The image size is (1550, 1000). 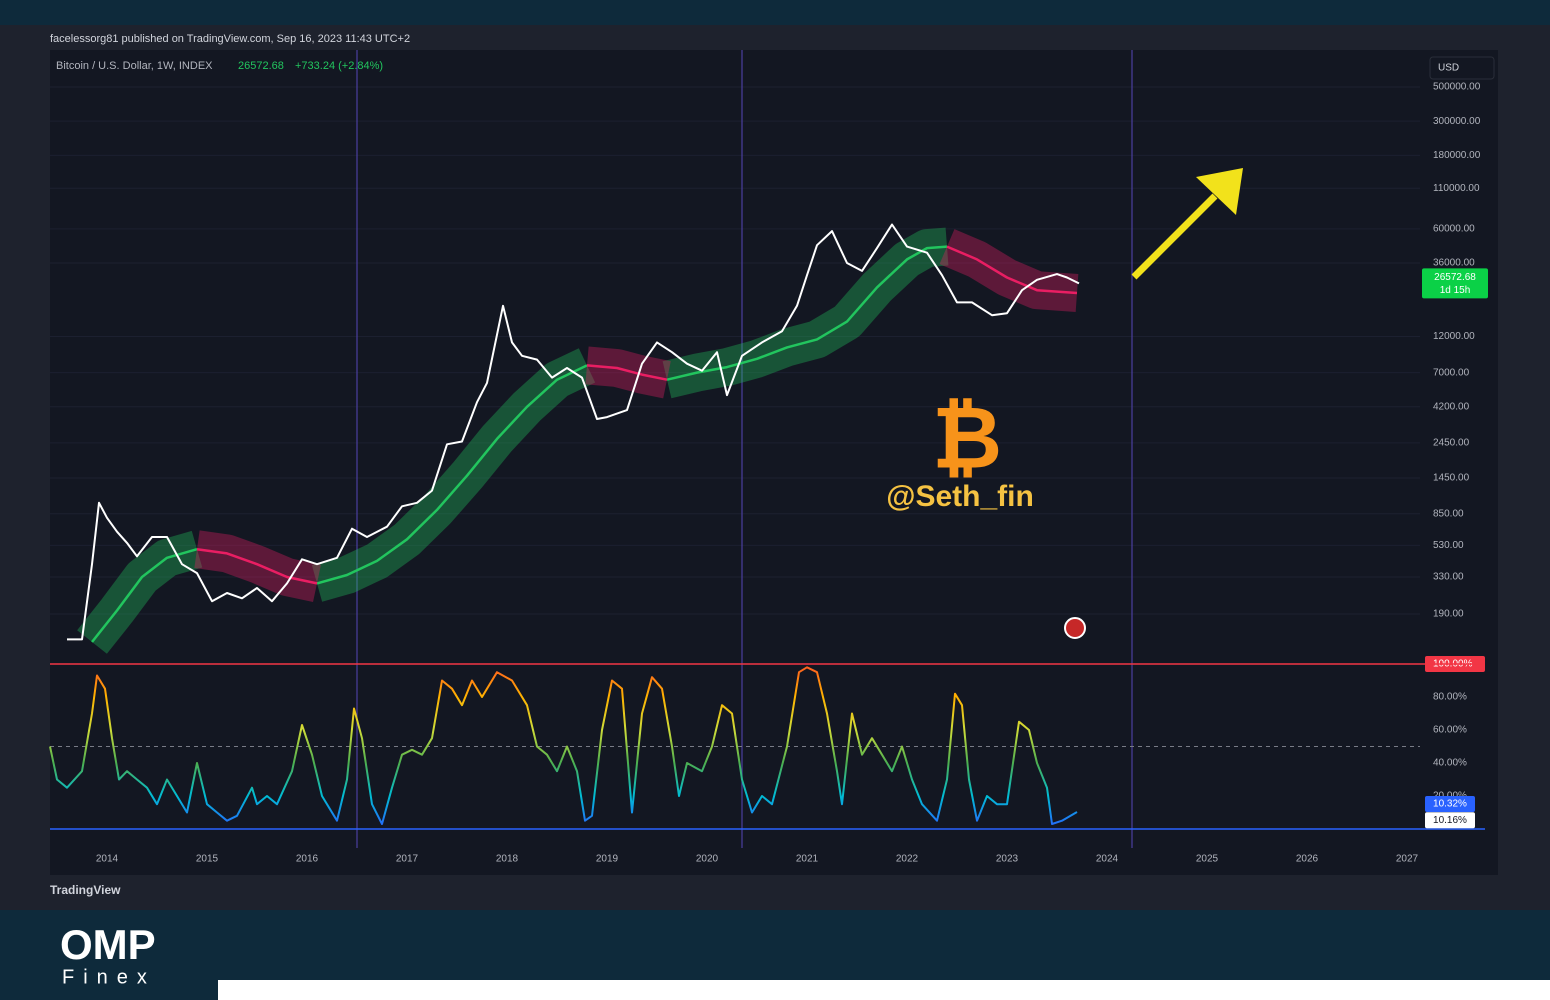 I want to click on x-tick-label: 2027, so click(x=1407, y=859).